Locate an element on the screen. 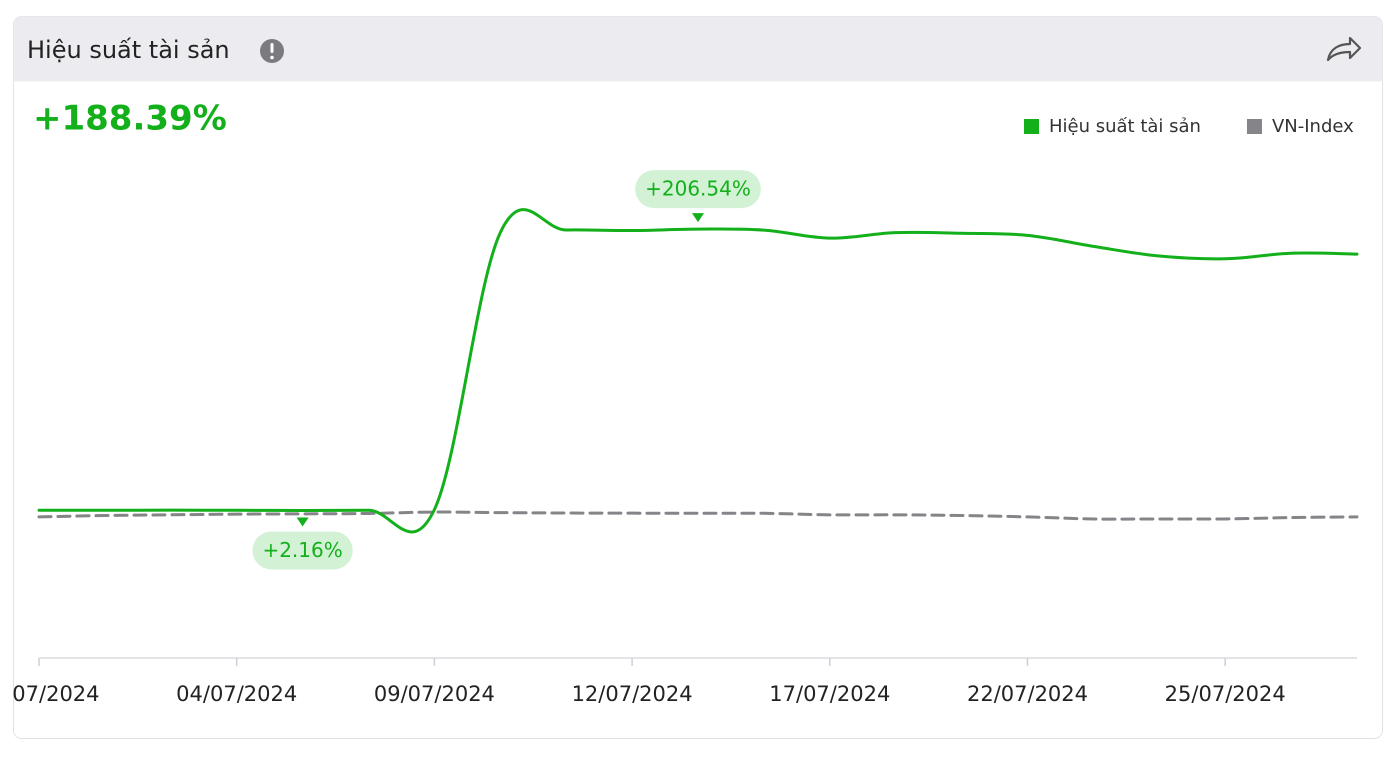  legend-label: Hiệu suất tài sản is located at coordinates (1125, 126).